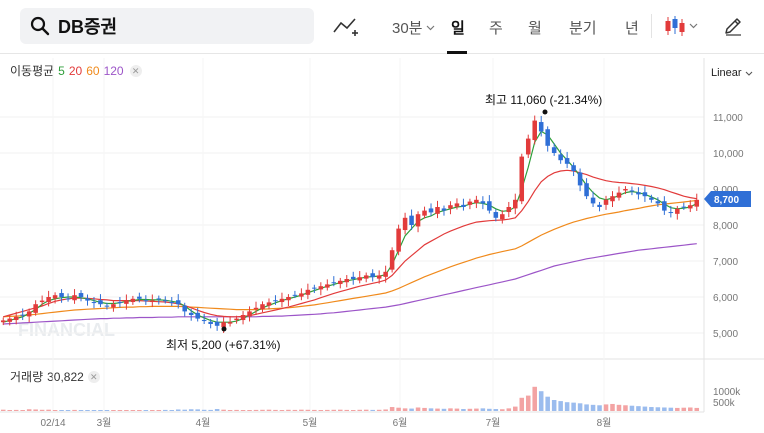 The width and height of the screenshot is (764, 433). I want to click on interval-select: 30분, so click(413, 27).